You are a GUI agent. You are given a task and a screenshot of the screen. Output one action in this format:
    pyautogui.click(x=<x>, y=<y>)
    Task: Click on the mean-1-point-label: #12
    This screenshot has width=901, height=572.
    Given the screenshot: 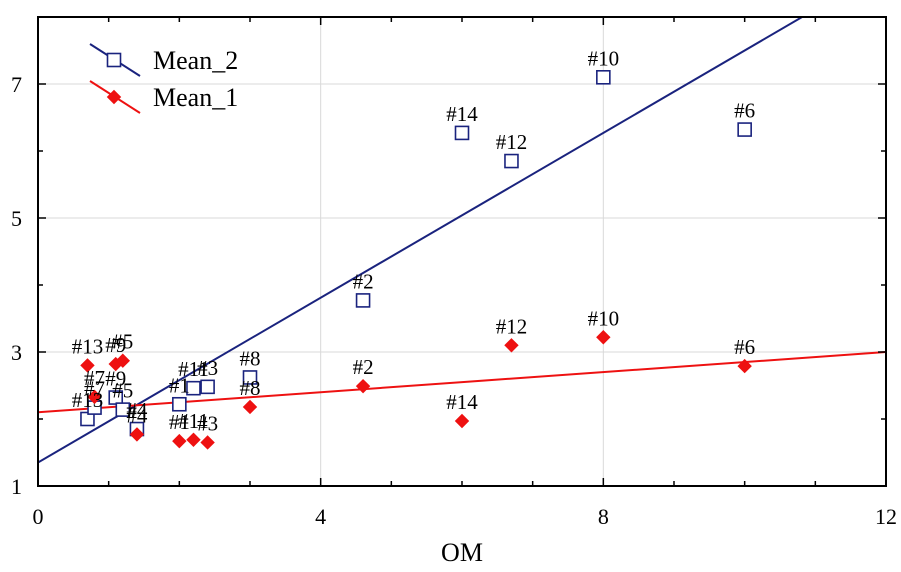 What is the action you would take?
    pyautogui.click(x=512, y=326)
    